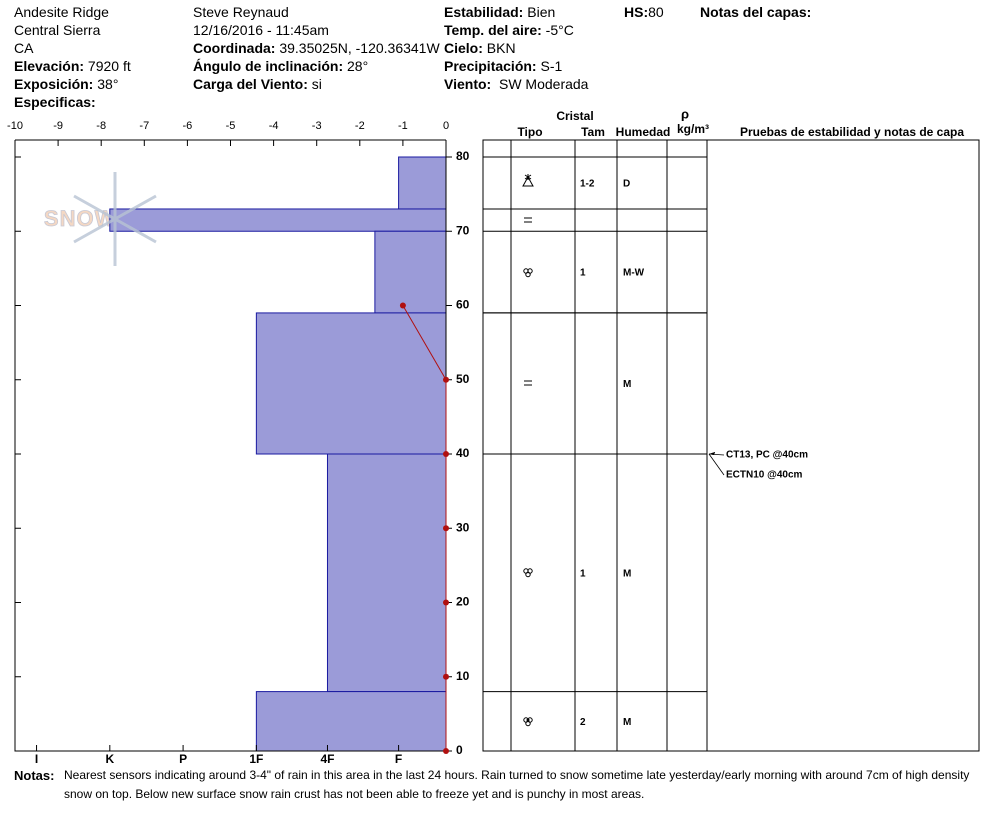 This screenshot has height=840, width=994. I want to click on label: Notas del capas:, so click(756, 12).